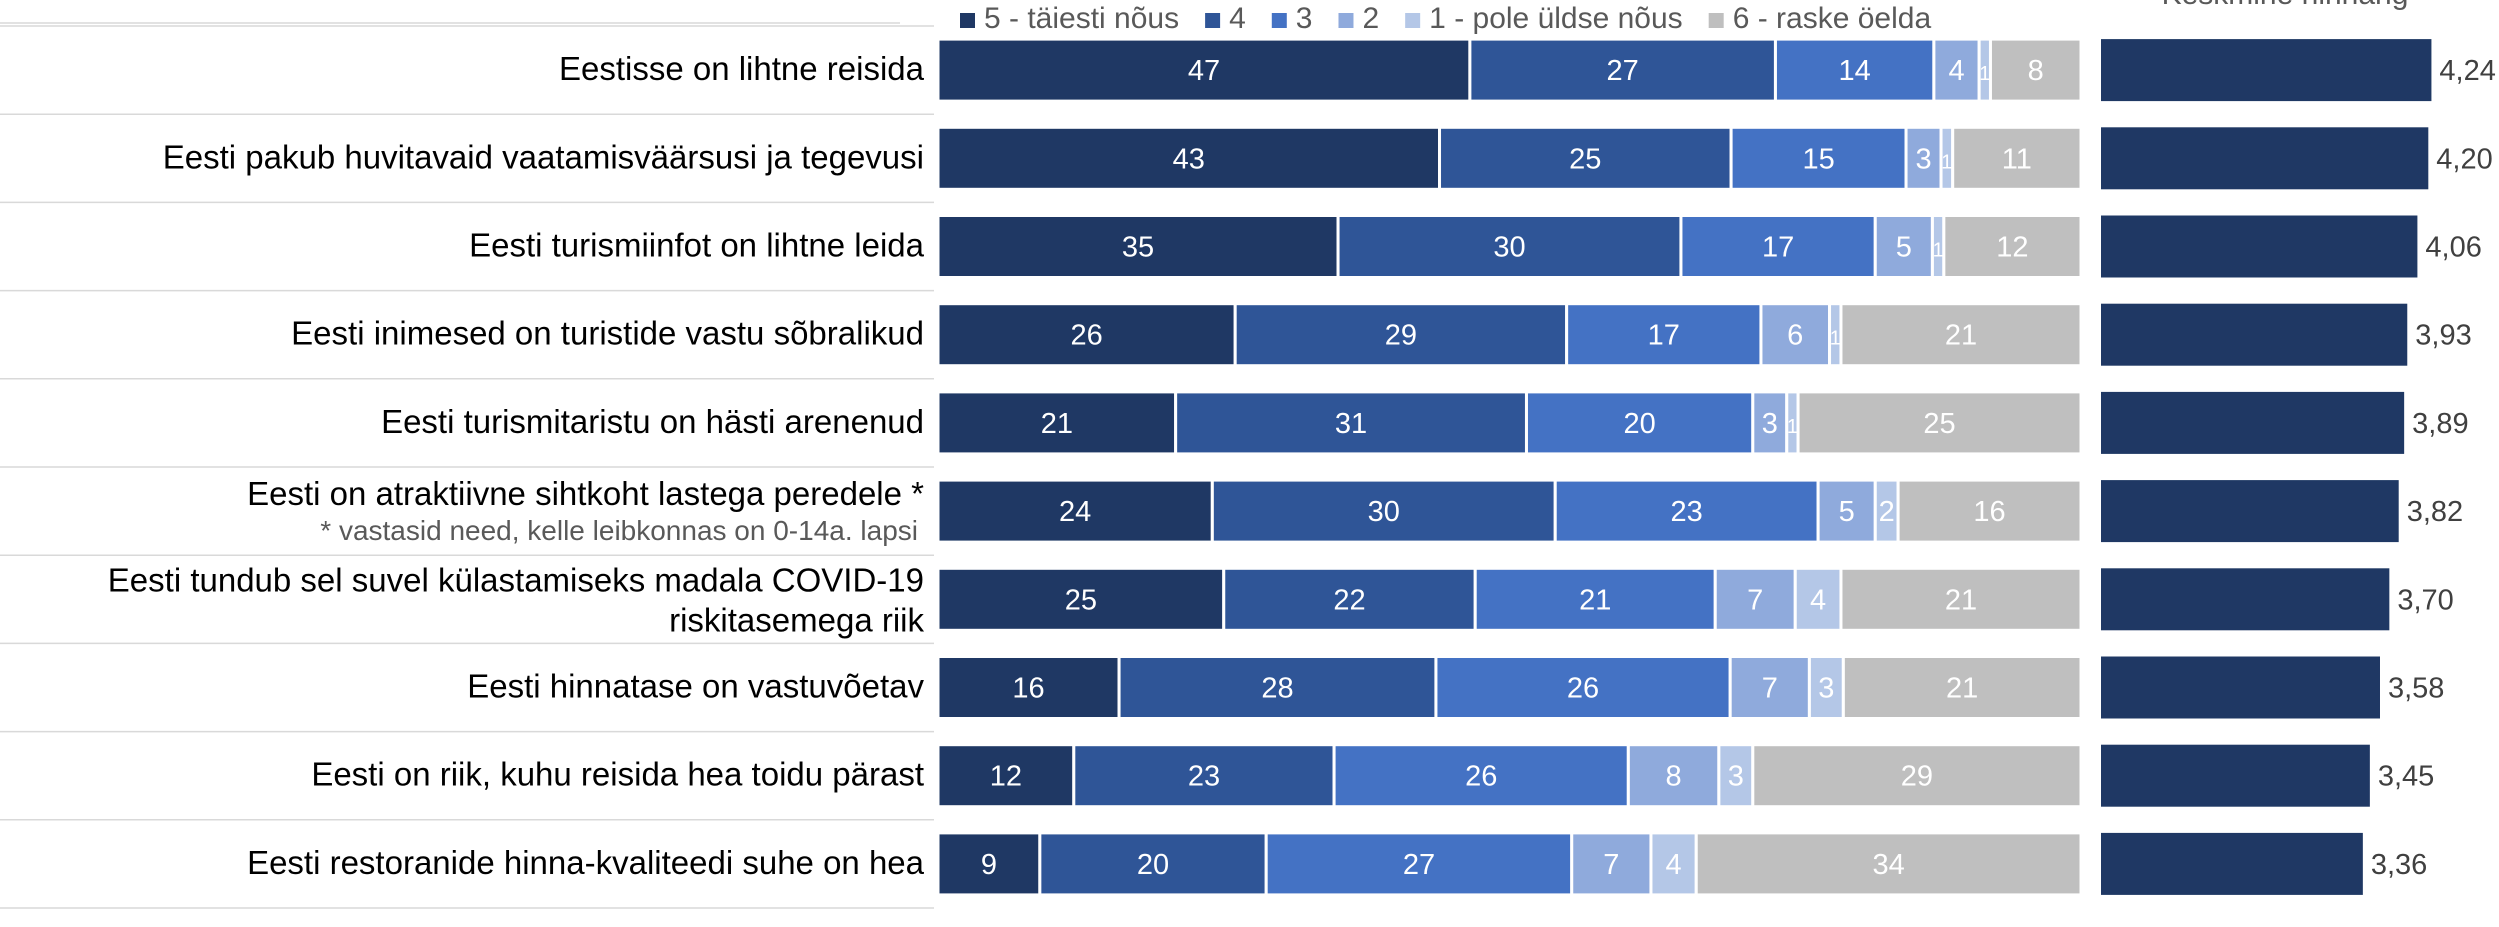  What do you see at coordinates (2443, 336) in the screenshot?
I see `avg-value-label: 3,93` at bounding box center [2443, 336].